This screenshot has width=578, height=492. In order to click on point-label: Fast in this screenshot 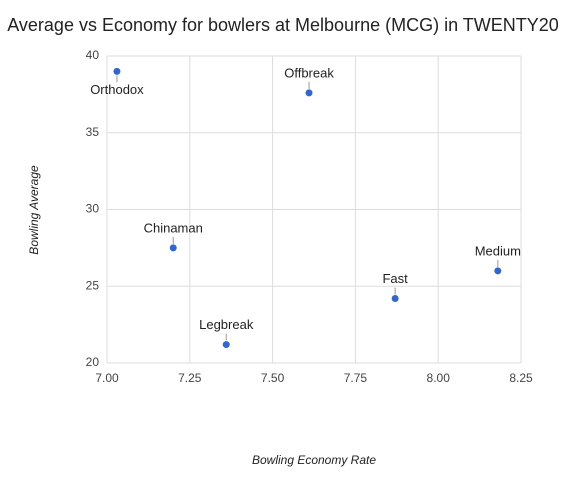, I will do `click(395, 278)`.